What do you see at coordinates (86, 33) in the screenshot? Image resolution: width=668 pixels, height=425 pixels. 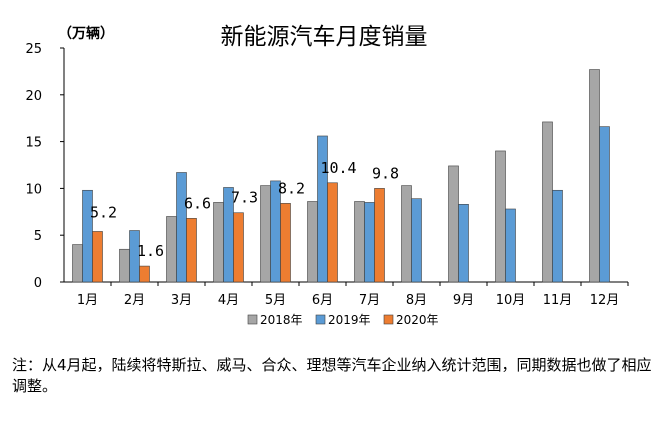 I see `y-unit-label: （万辆）` at bounding box center [86, 33].